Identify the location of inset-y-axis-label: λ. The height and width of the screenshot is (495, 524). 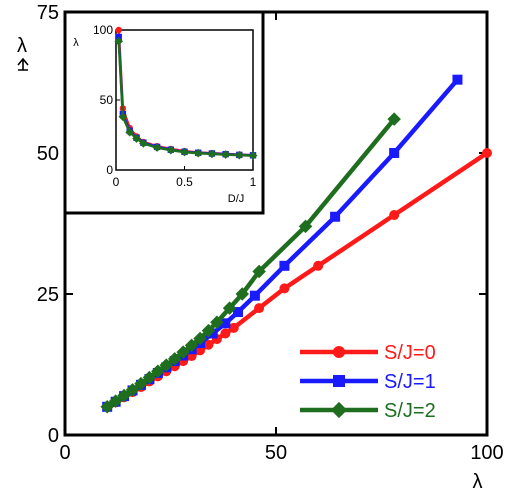
(76, 43).